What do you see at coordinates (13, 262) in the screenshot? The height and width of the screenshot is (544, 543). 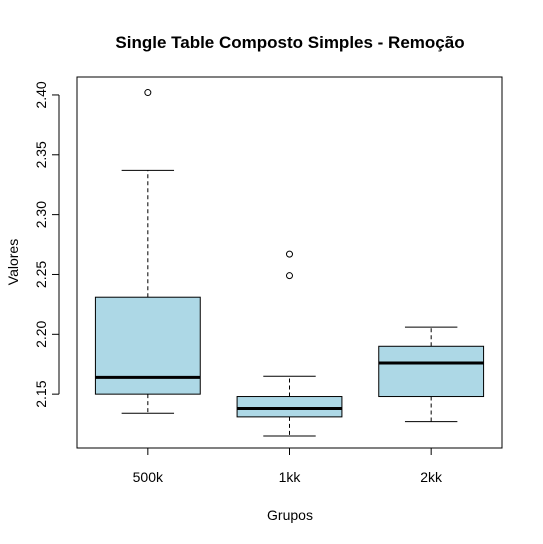 I see `y-axis-label: Valores` at bounding box center [13, 262].